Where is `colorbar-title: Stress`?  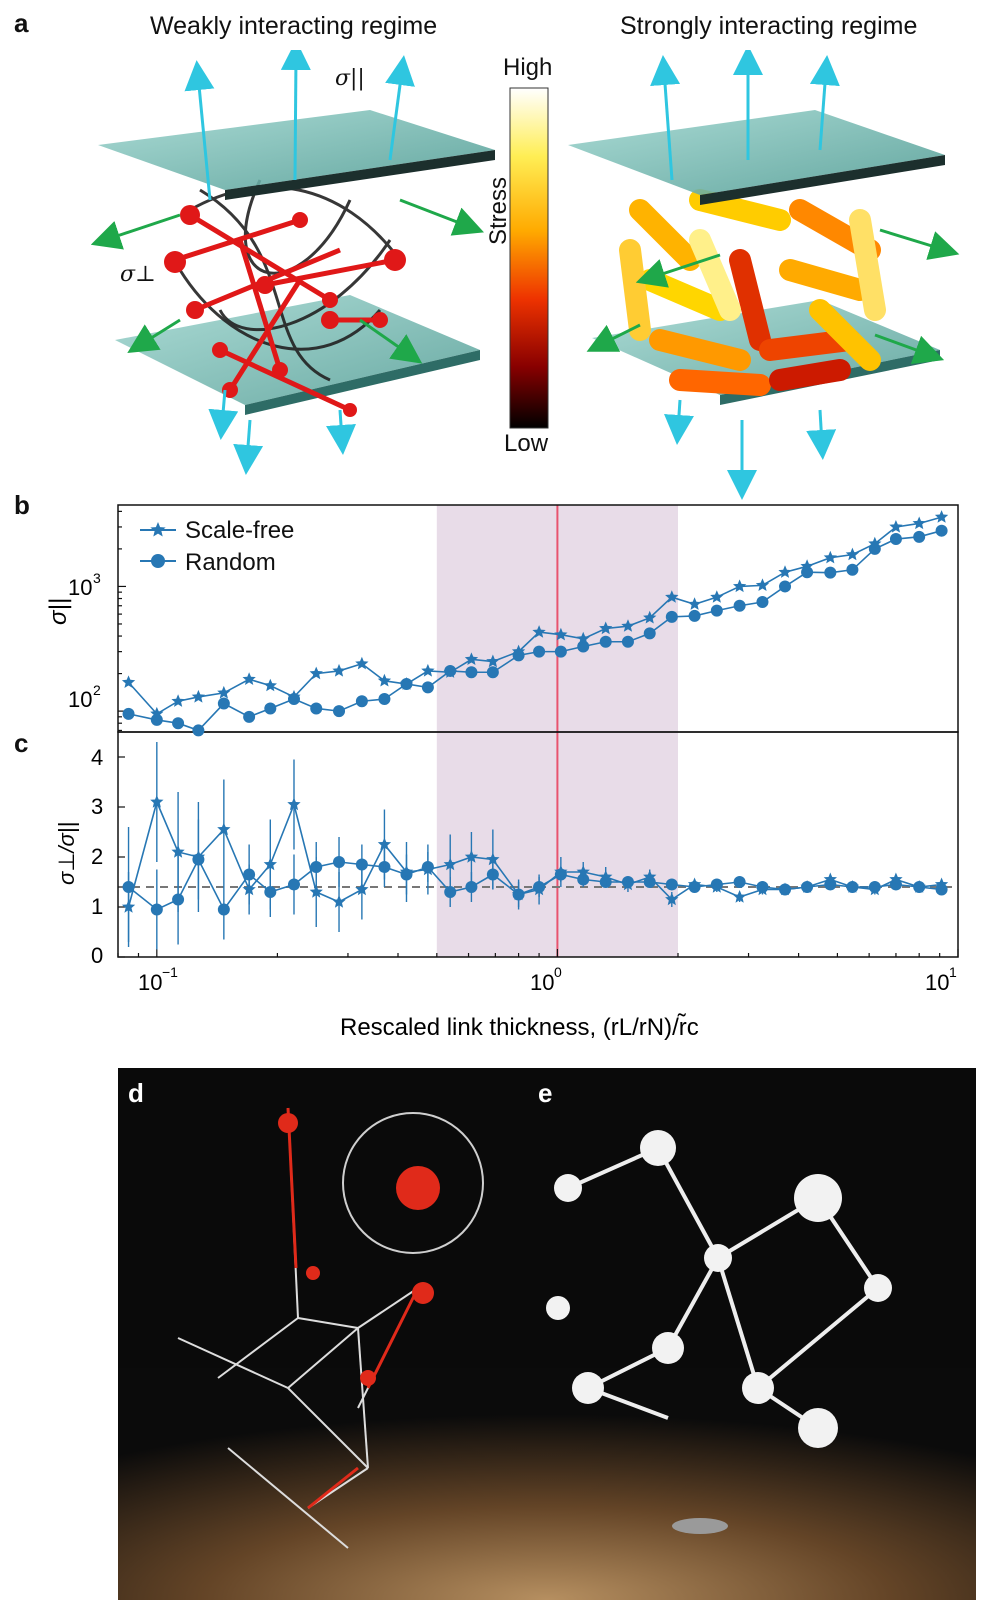 colorbar-title: Stress is located at coordinates (498, 210).